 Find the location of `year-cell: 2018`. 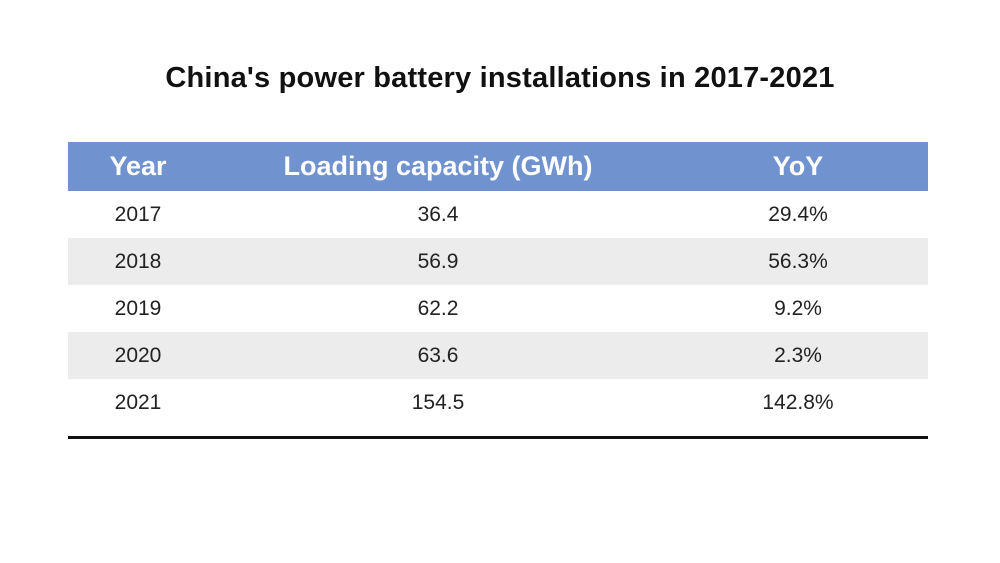

year-cell: 2018 is located at coordinates (138, 261).